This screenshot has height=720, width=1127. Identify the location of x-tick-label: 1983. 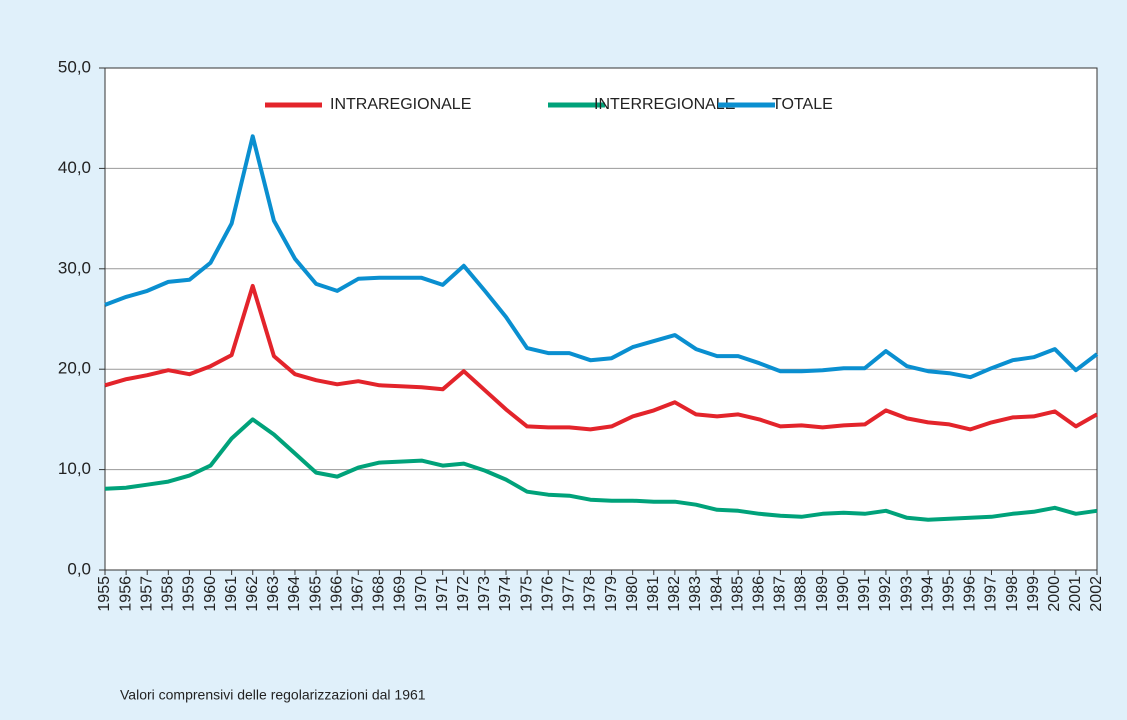
(695, 594).